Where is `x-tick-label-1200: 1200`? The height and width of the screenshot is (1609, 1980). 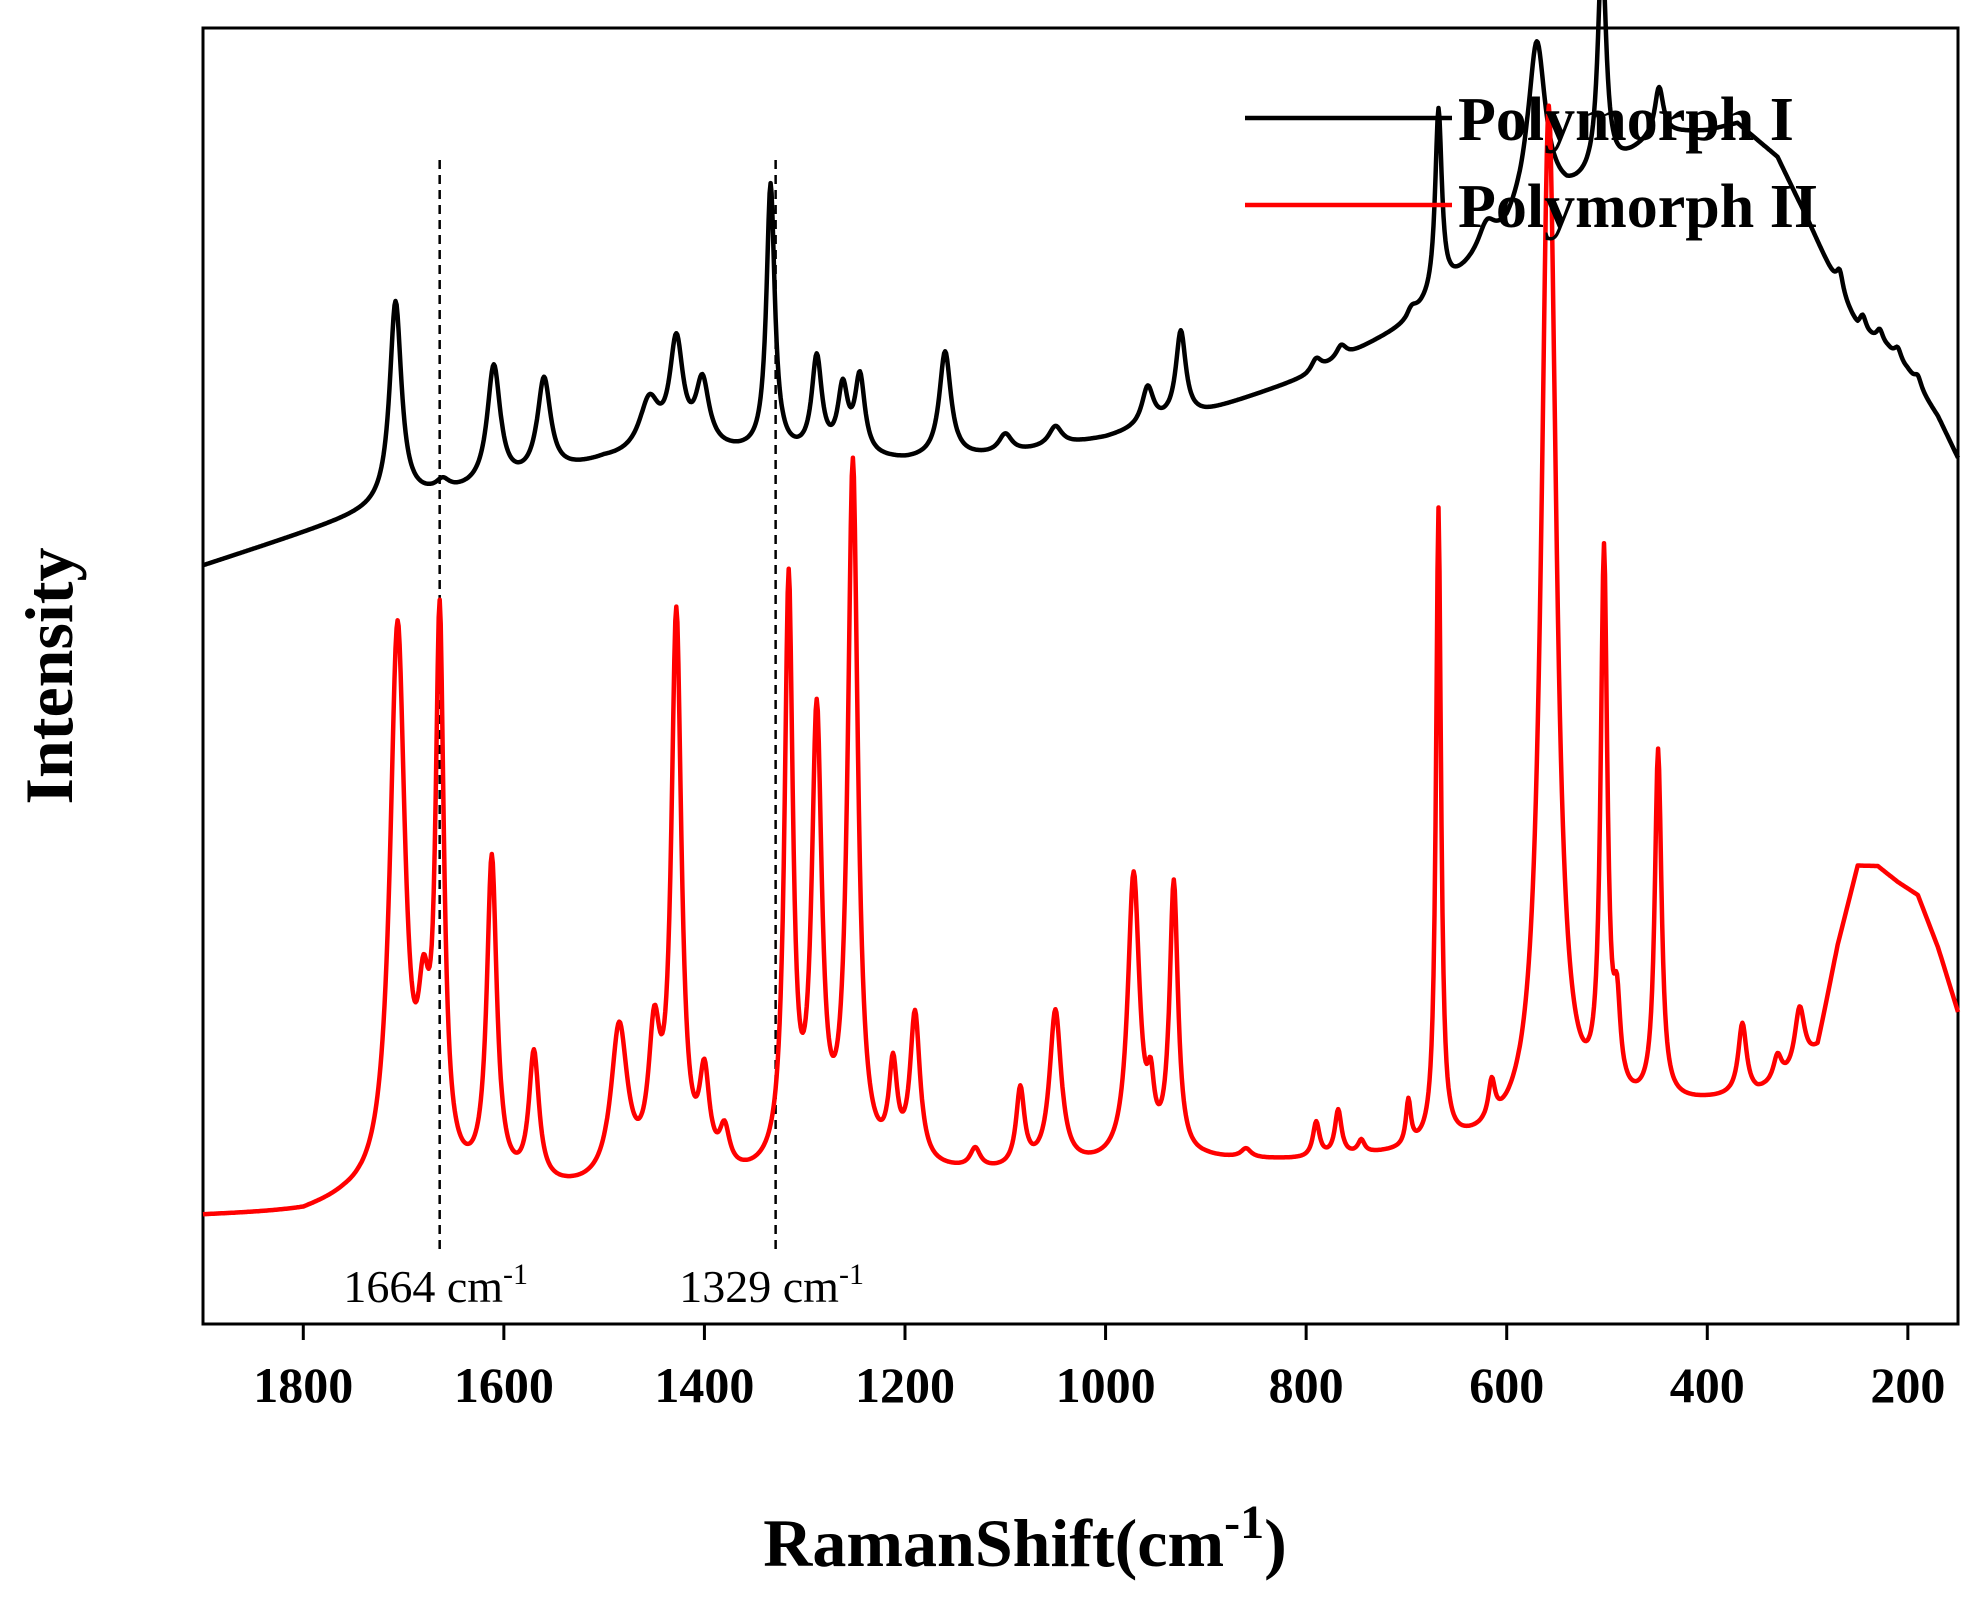 x-tick-label-1200: 1200 is located at coordinates (905, 1385).